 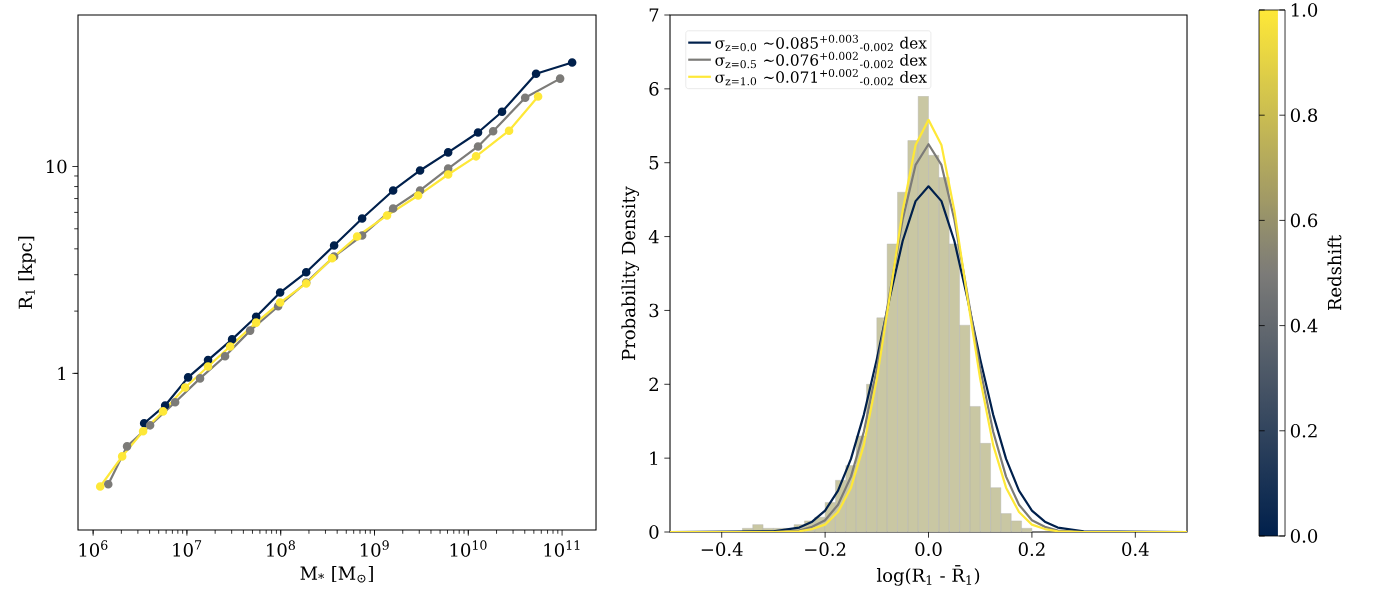 I want to click on y-tick-label: 2, so click(x=653, y=384).